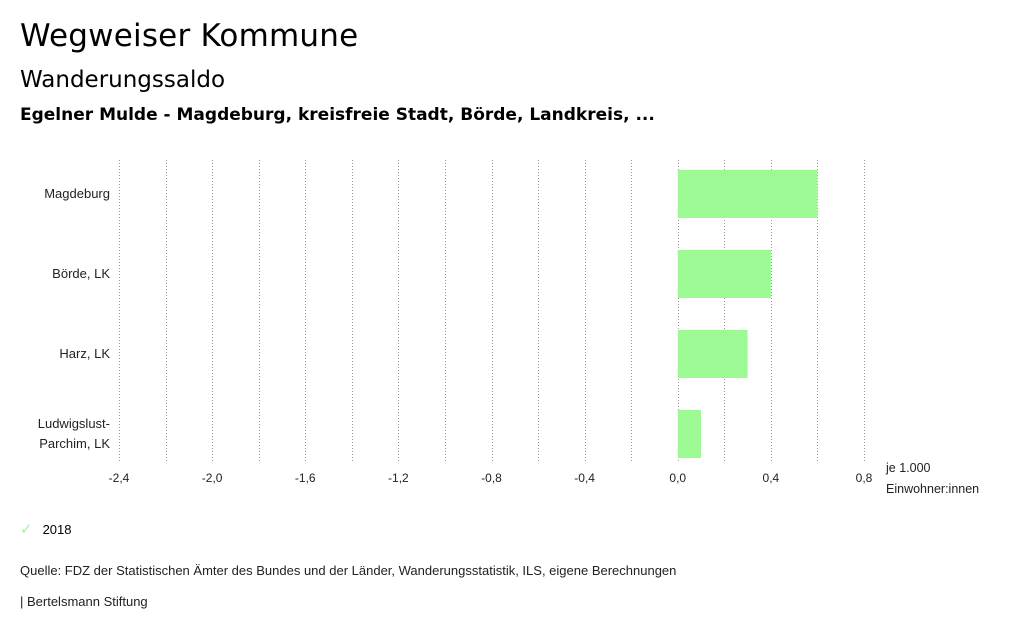 This screenshot has width=1024, height=634. I want to click on x-tick-label: -0,8, so click(491, 478).